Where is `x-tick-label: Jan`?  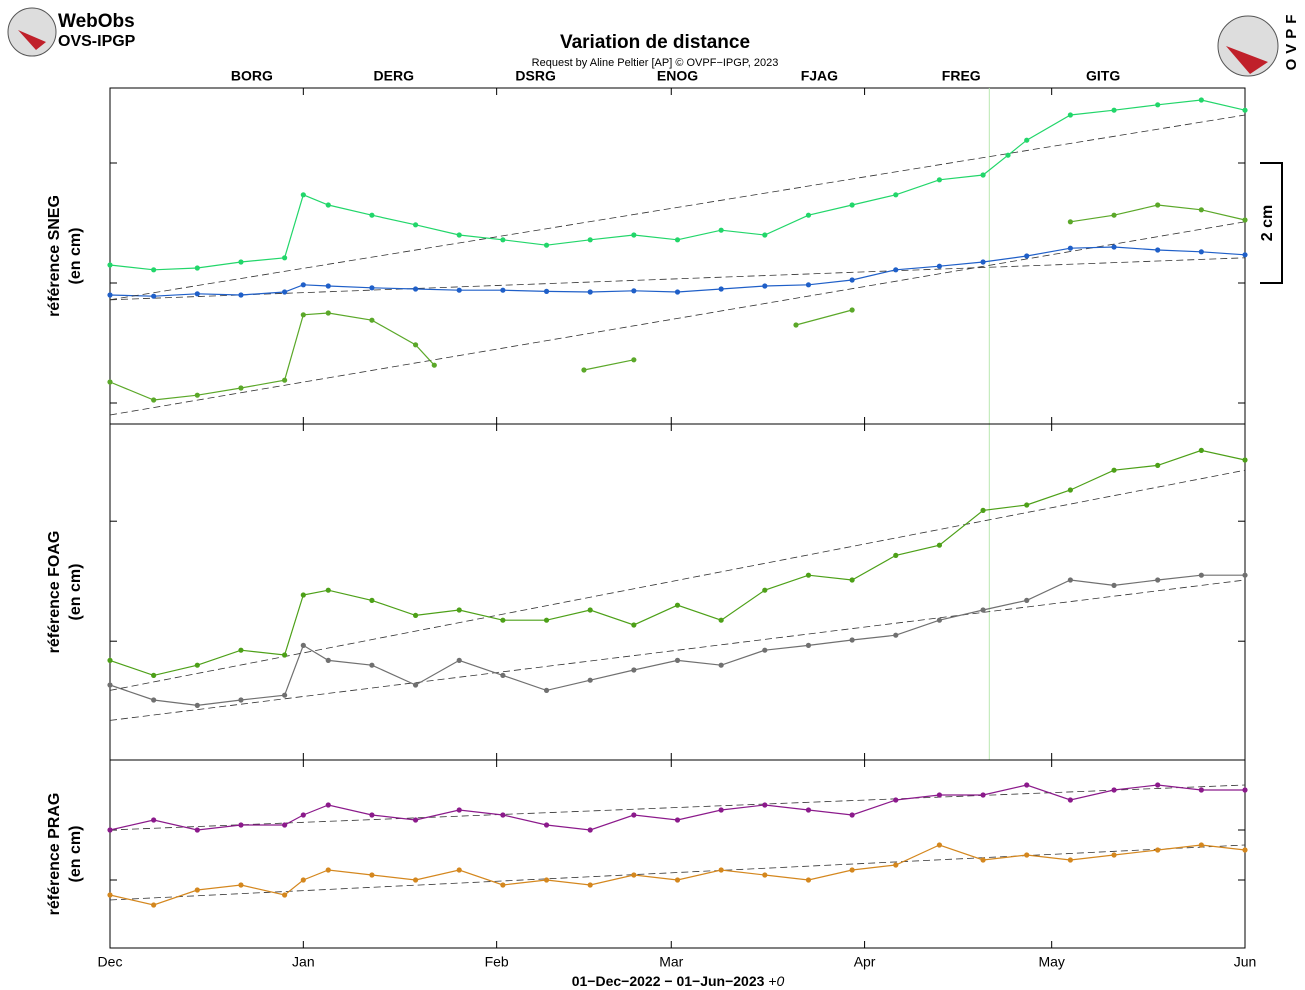
x-tick-label: Jan is located at coordinates (303, 962).